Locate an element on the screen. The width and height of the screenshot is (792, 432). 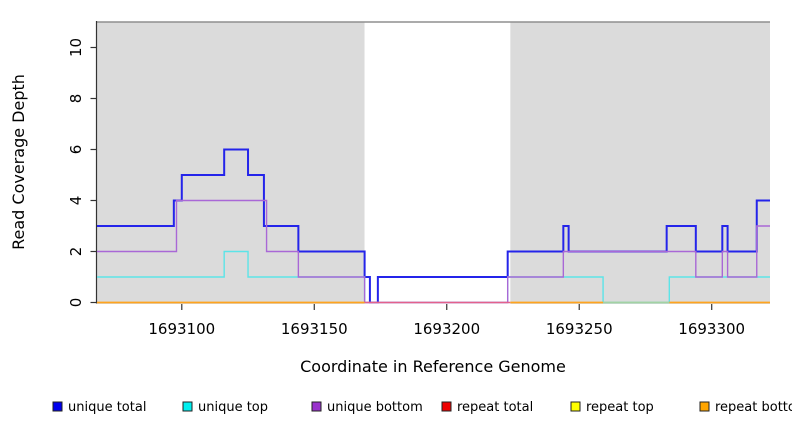
legend-label-unique-total: unique total is located at coordinates (107, 407).